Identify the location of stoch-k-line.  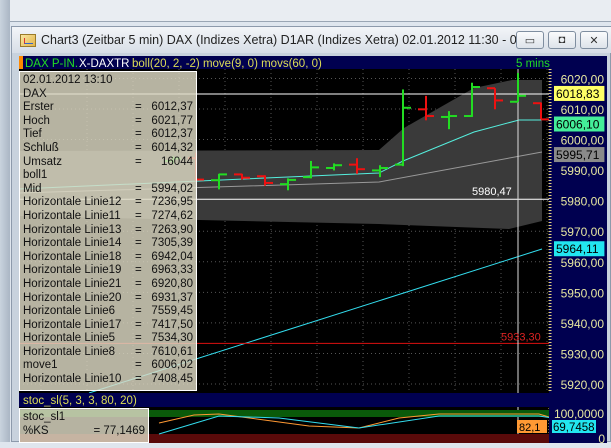
(359, 425).